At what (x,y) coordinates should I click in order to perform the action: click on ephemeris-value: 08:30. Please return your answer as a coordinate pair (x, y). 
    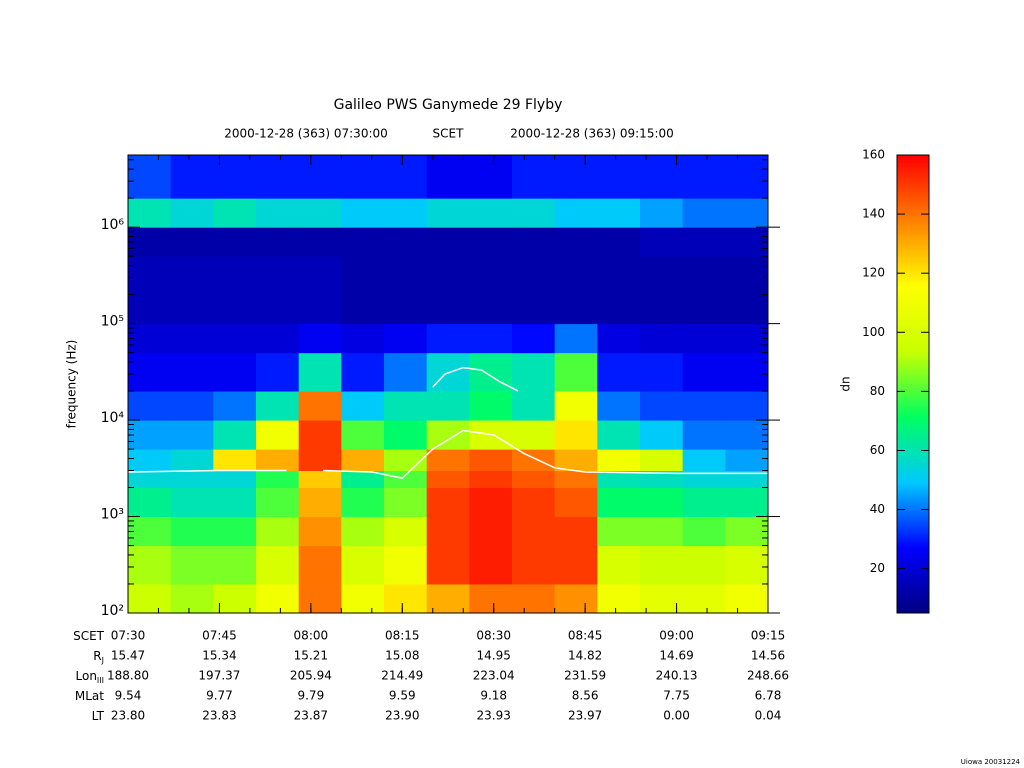
    Looking at the image, I should click on (493, 636).